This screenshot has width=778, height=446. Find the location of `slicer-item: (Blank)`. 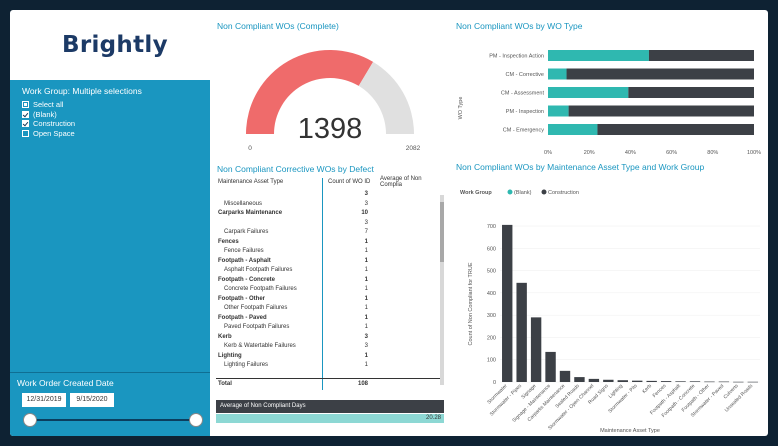

slicer-item: (Blank) is located at coordinates (48, 115).